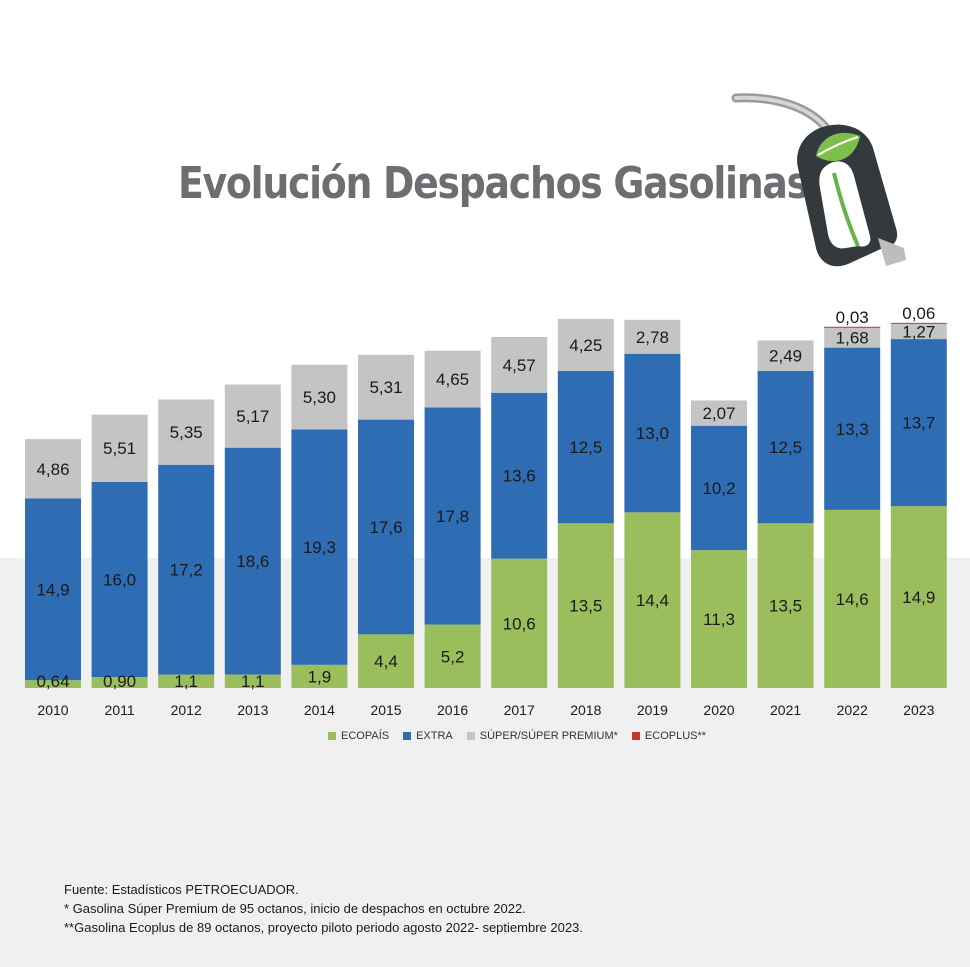 The width and height of the screenshot is (970, 967). I want to click on bar-extra-2016, so click(452, 516).